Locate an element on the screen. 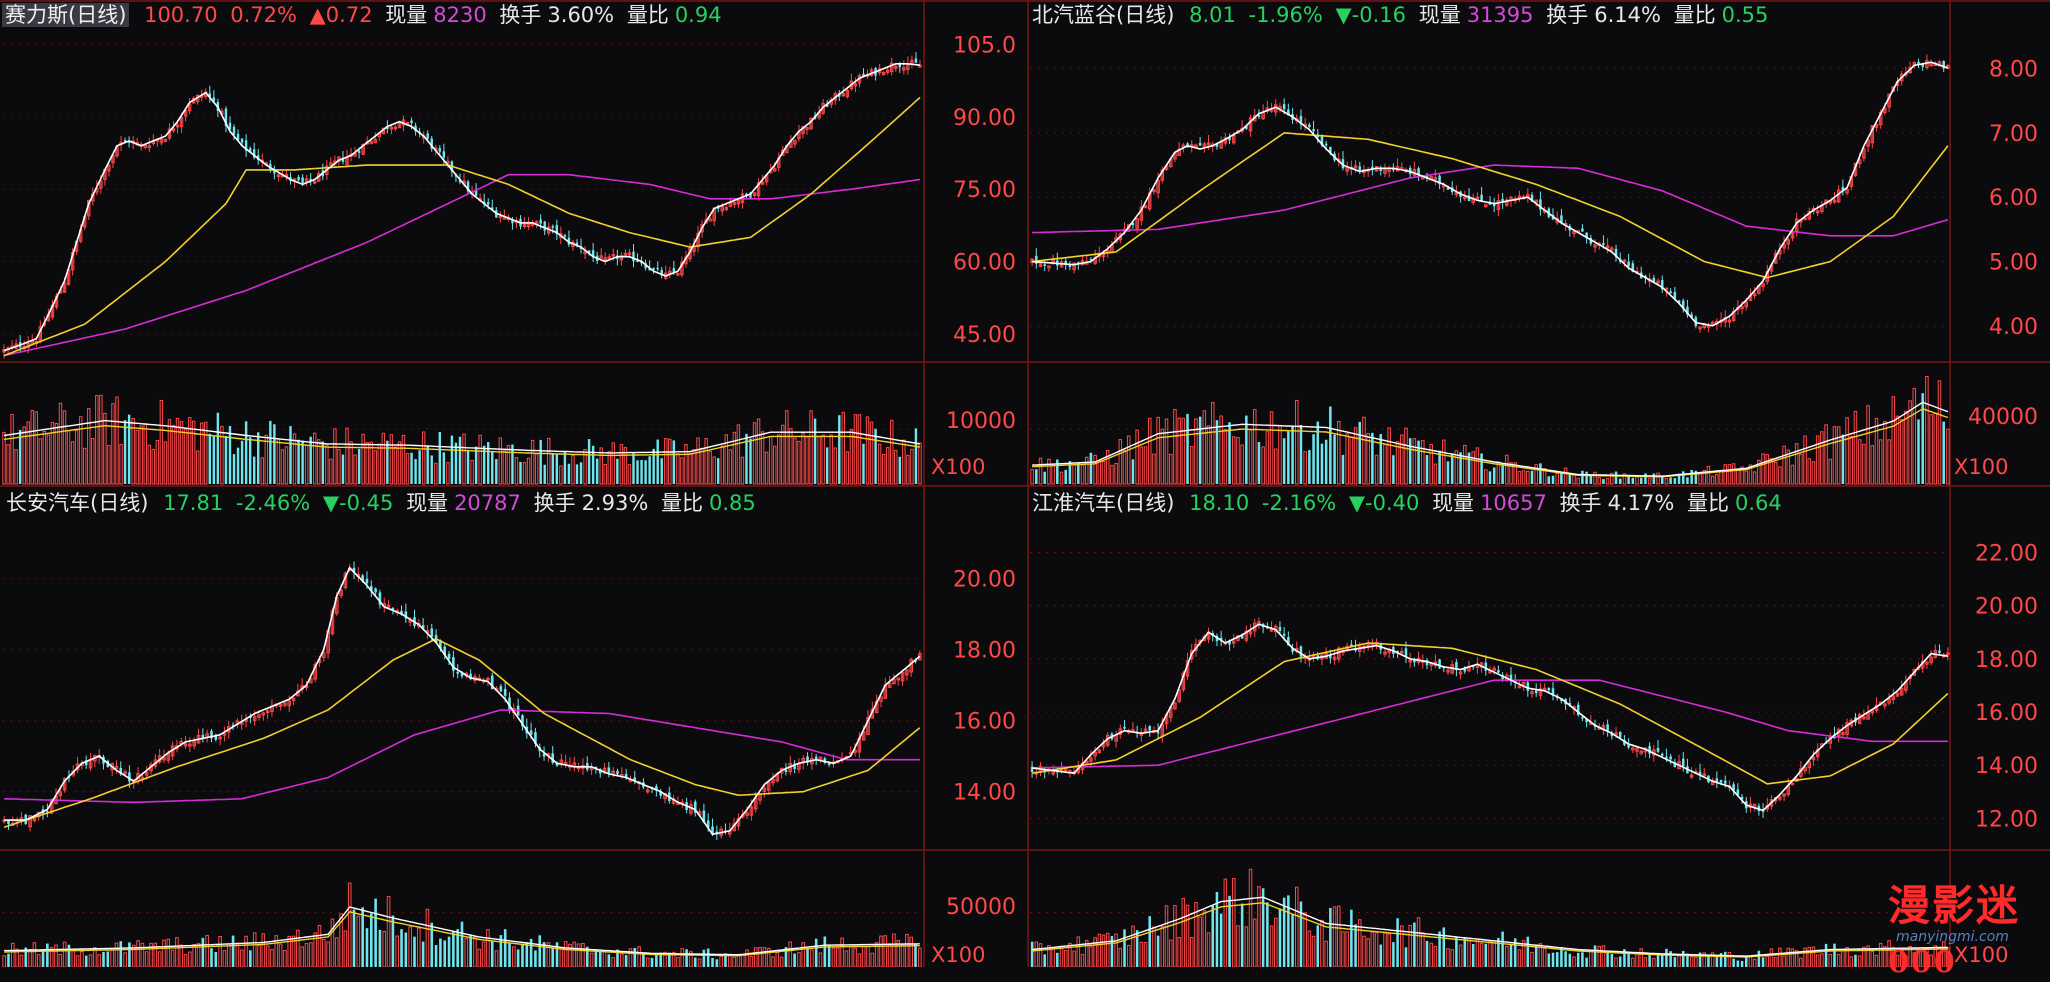  stock-name: 长安汽车(日线) is located at coordinates (77, 503).